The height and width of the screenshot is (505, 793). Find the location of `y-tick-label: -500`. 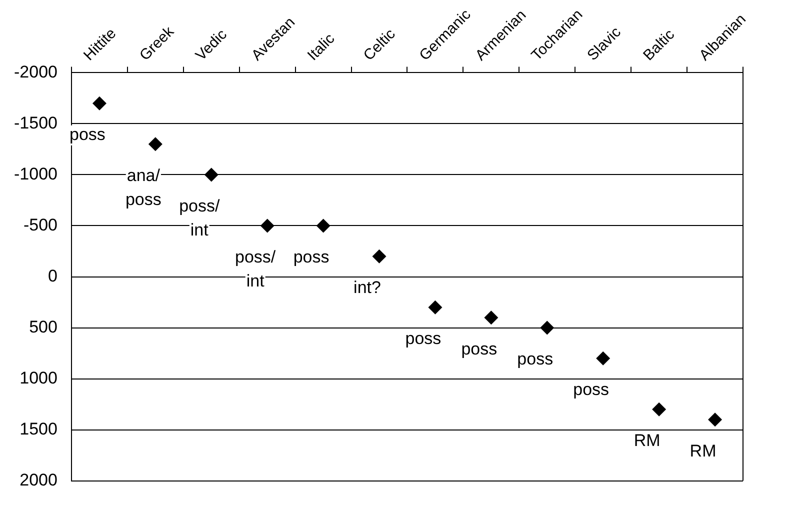

y-tick-label: -500 is located at coordinates (40, 224).